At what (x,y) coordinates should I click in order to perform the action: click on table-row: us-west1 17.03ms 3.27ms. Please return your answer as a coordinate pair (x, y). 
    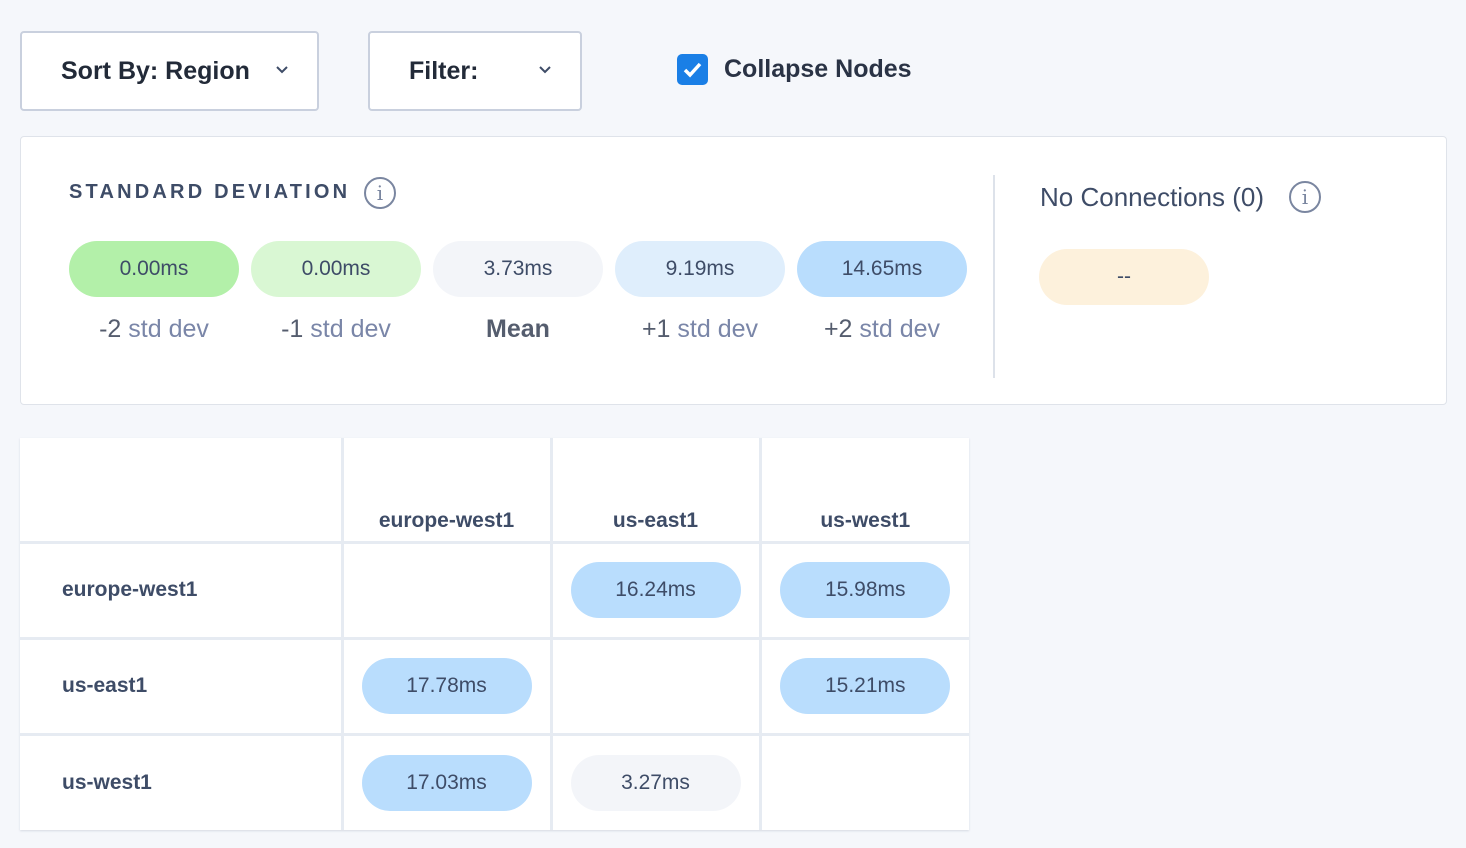
    Looking at the image, I should click on (494, 781).